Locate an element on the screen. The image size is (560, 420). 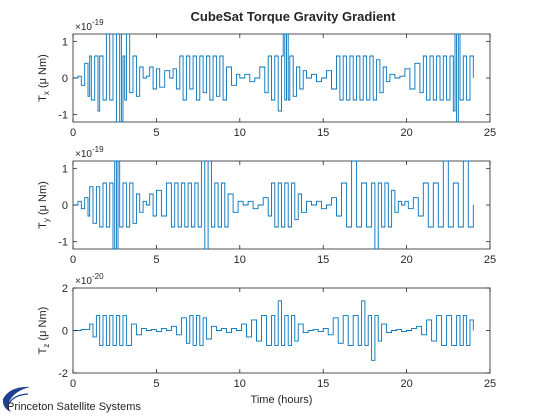
x-axis-label: Time (hours) is located at coordinates (282, 400).